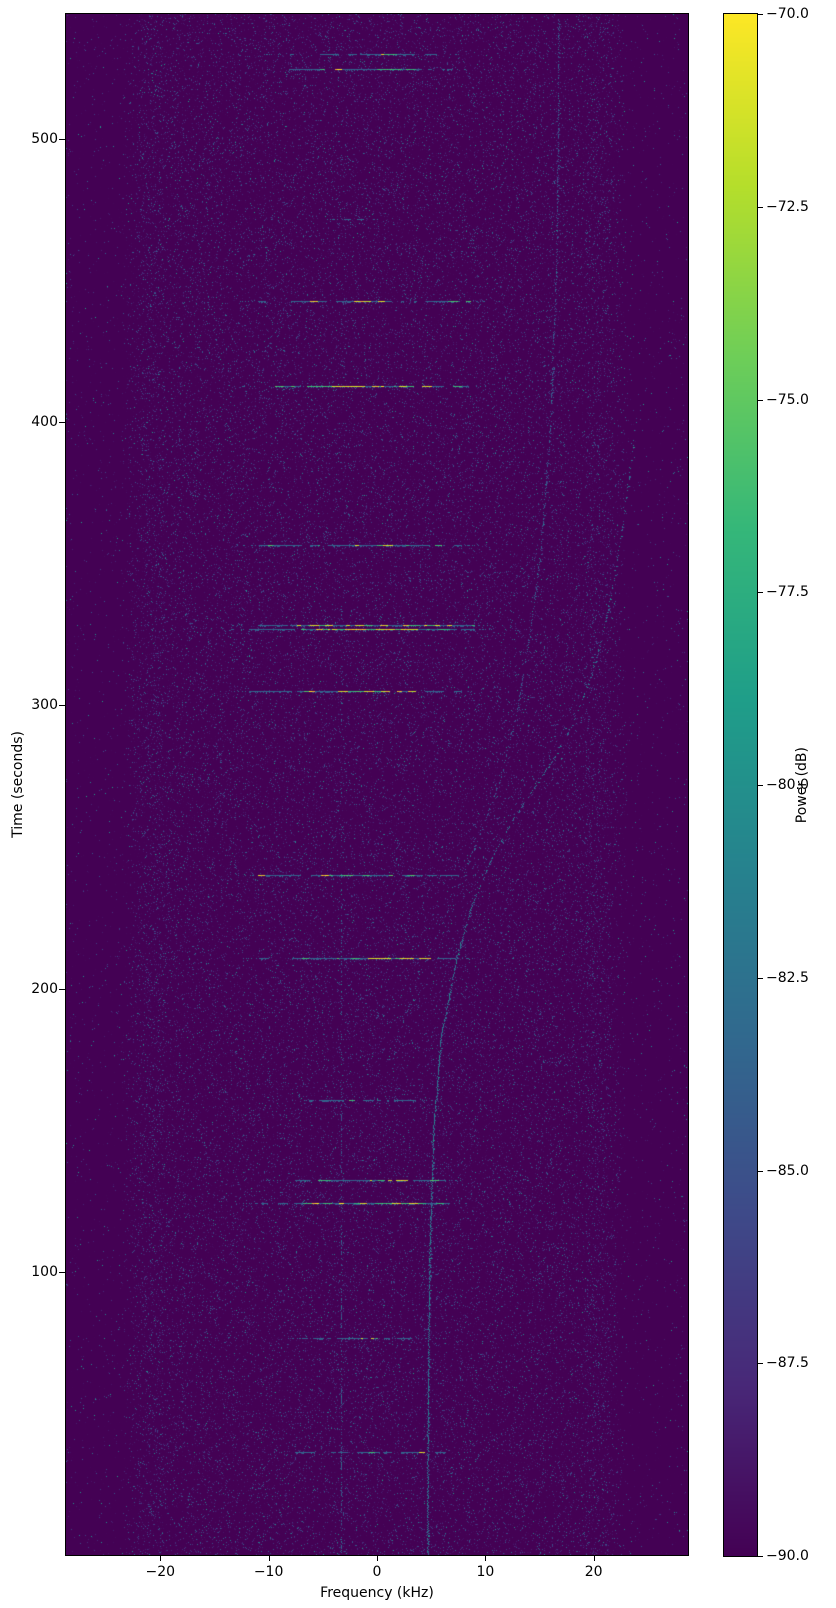  What do you see at coordinates (787, 1556) in the screenshot?
I see `colorbar-tick-label: −90.0` at bounding box center [787, 1556].